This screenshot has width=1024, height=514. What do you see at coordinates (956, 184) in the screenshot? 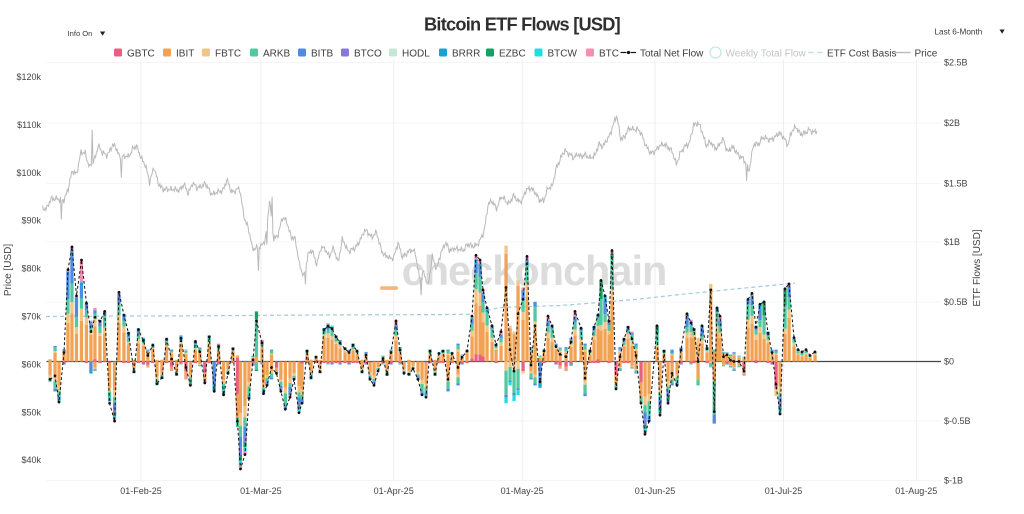
I see `svg-text: $1.5B` at bounding box center [956, 184].